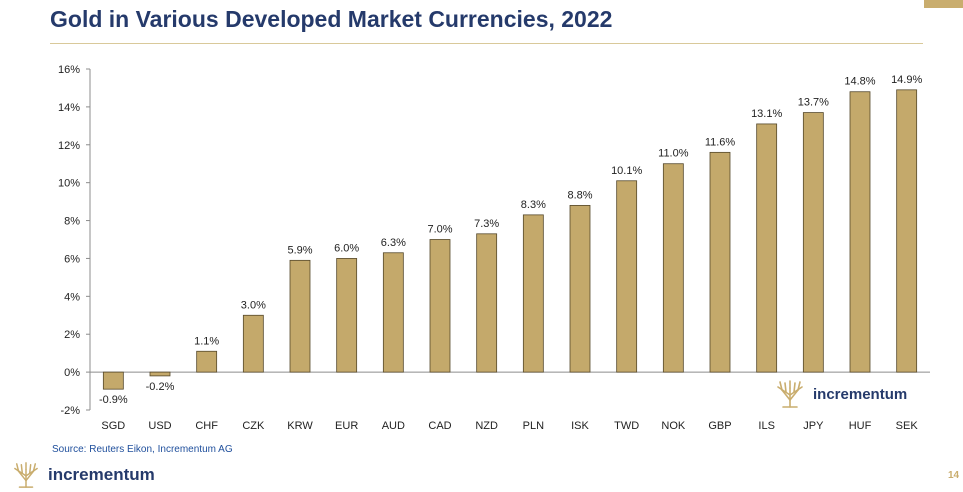 This screenshot has height=492, width=963. Describe the element at coordinates (69, 184) in the screenshot. I see `y-tick-label: 10%` at that location.